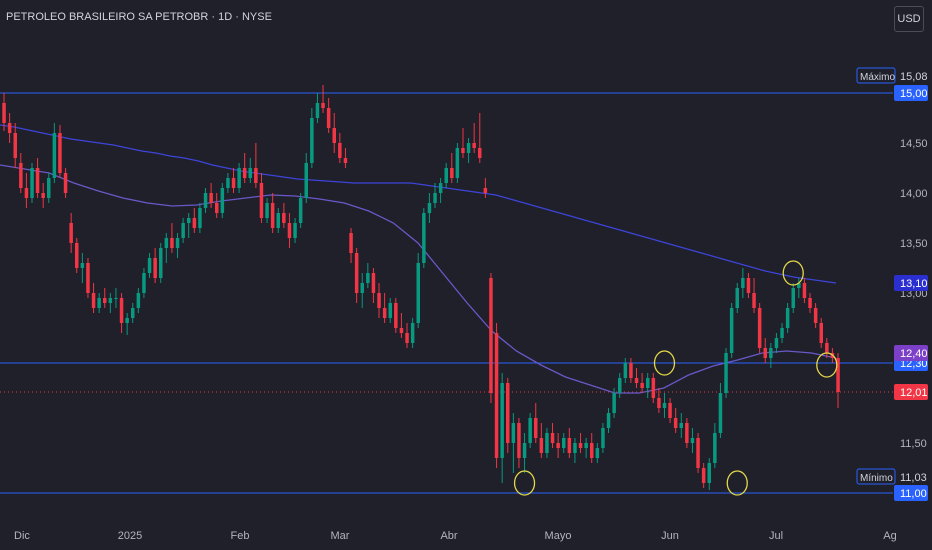 The image size is (932, 550). I want to click on max-marker-box, so click(876, 75).